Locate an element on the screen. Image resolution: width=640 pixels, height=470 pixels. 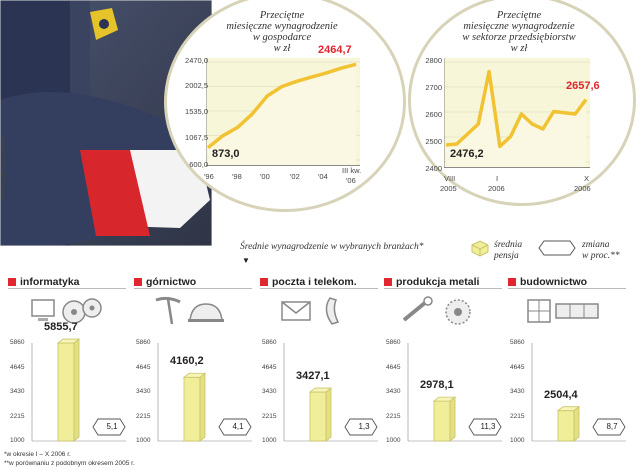
change-label: 1,3 is located at coordinates (364, 426).